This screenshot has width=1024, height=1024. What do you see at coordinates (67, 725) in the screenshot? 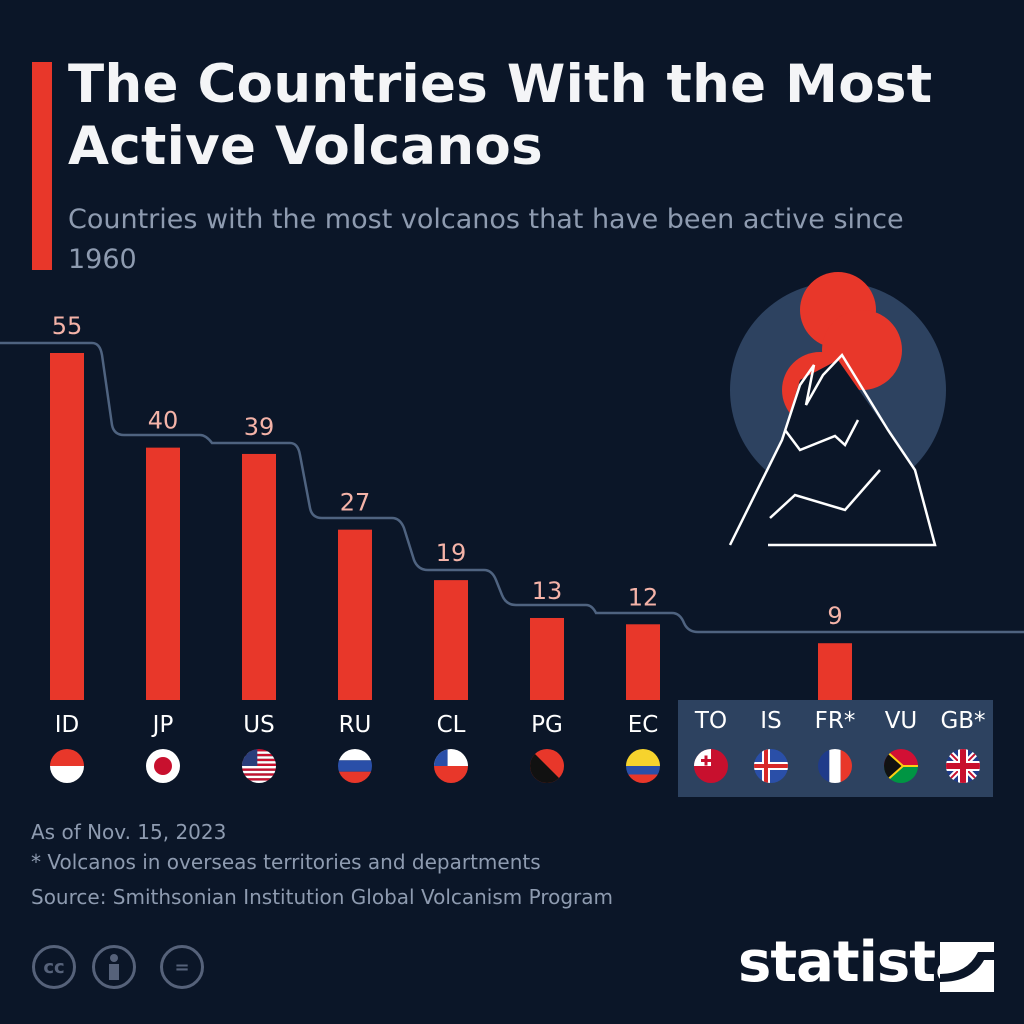
I see `category-label: ID` at bounding box center [67, 725].